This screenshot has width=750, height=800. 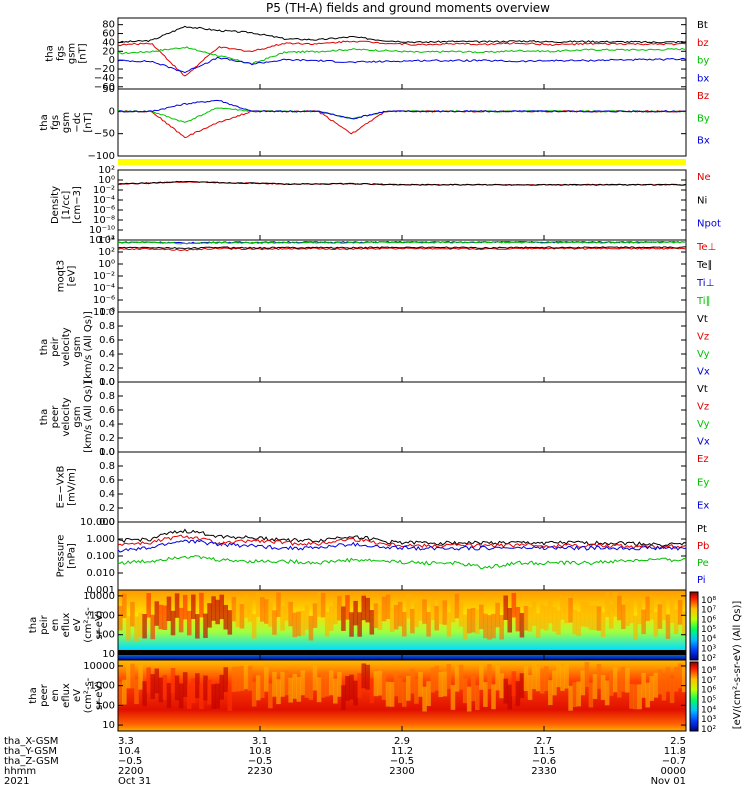 I want to click on x-row-label: tha_Z-GSM, so click(x=31, y=761).